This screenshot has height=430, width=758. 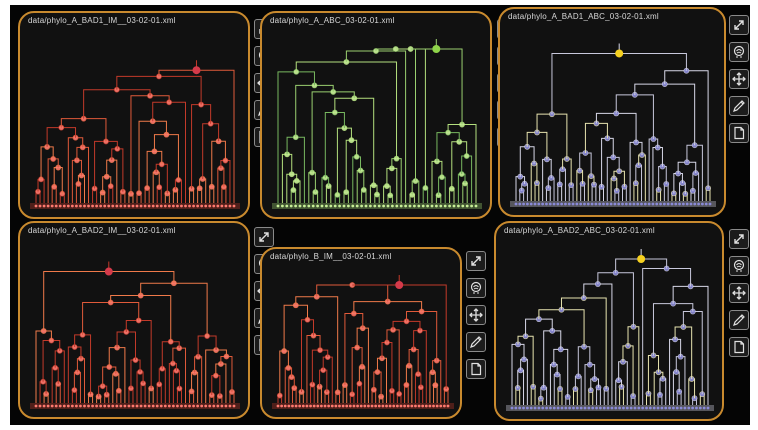 I want to click on toolbar, so click(x=476, y=316).